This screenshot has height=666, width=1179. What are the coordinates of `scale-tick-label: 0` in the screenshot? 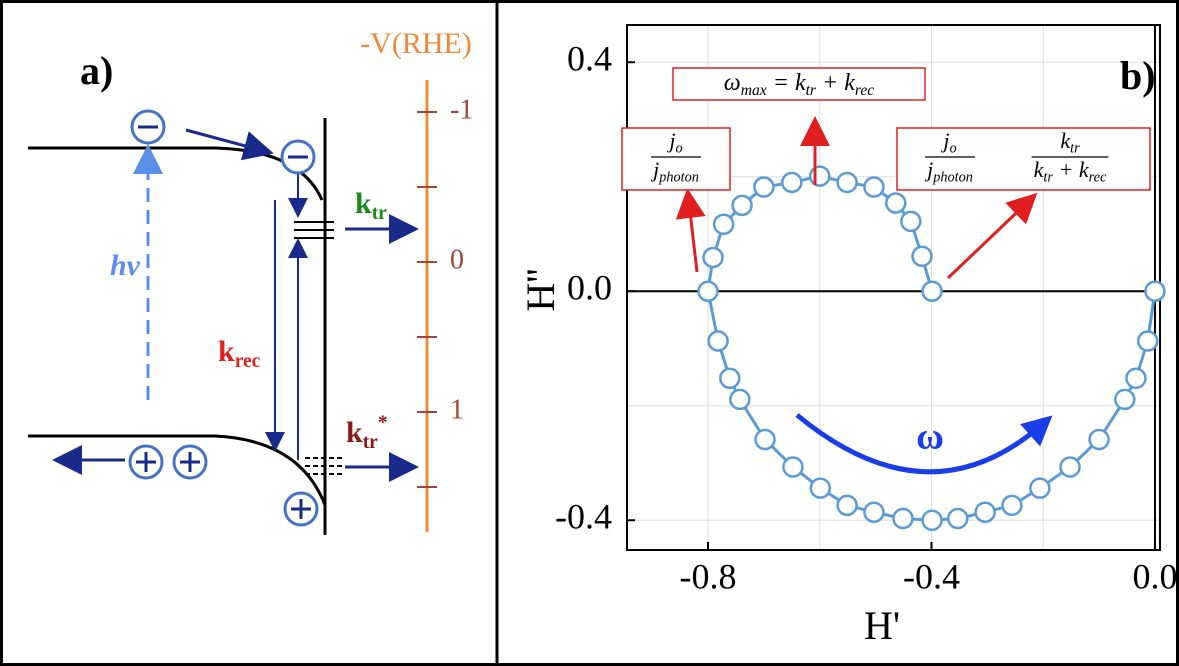 It's located at (457, 259).